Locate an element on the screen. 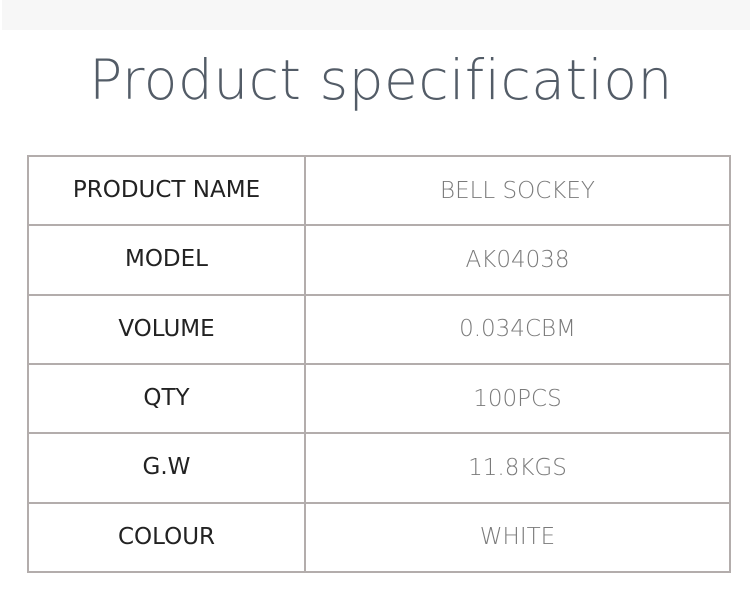  spec-value: BELL SOCKEY is located at coordinates (517, 190).